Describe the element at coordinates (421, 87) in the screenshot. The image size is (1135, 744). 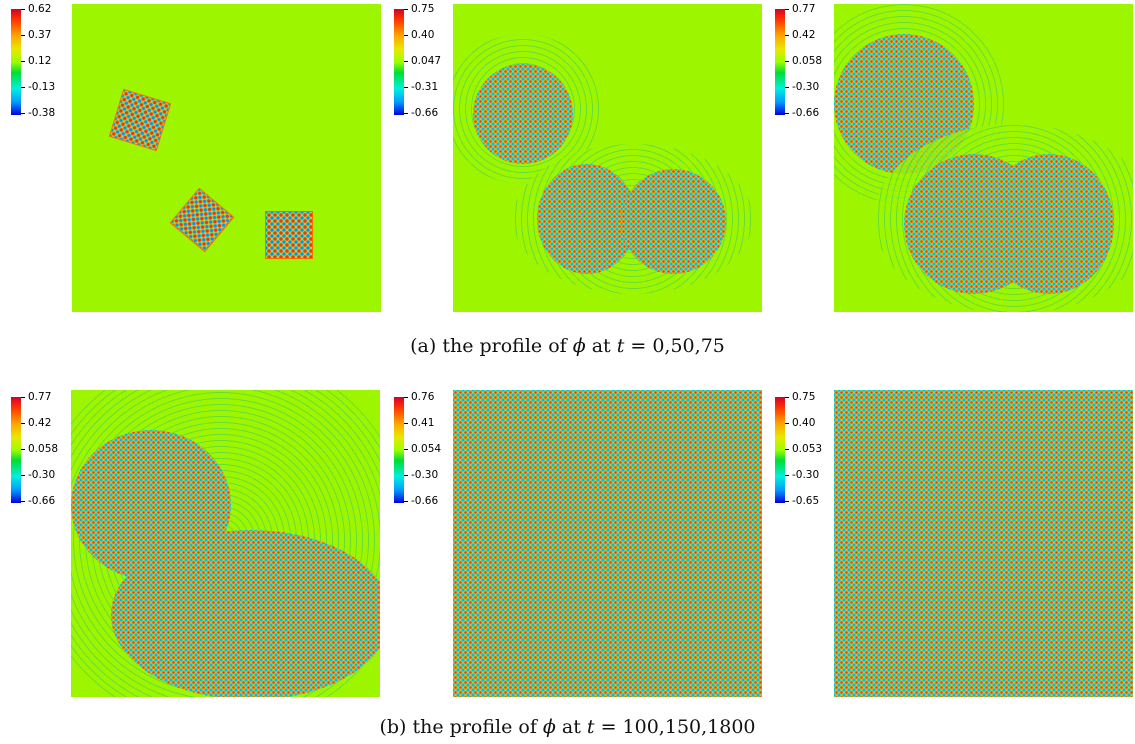
I see `colorbar-tick: -0.31` at that location.